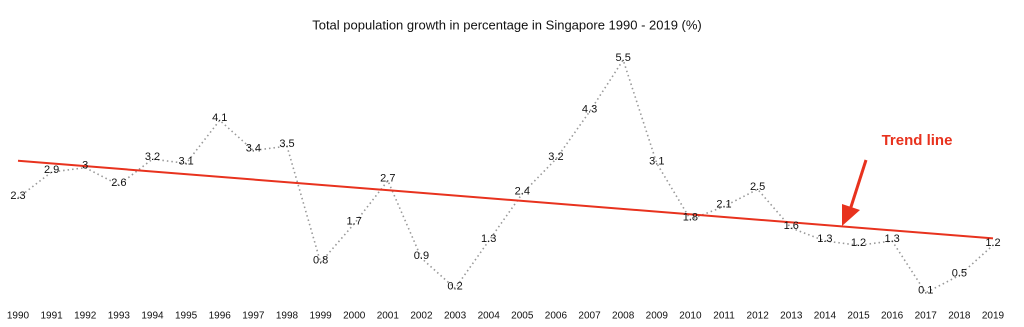  I want to click on data-label: 3.4, so click(253, 148).